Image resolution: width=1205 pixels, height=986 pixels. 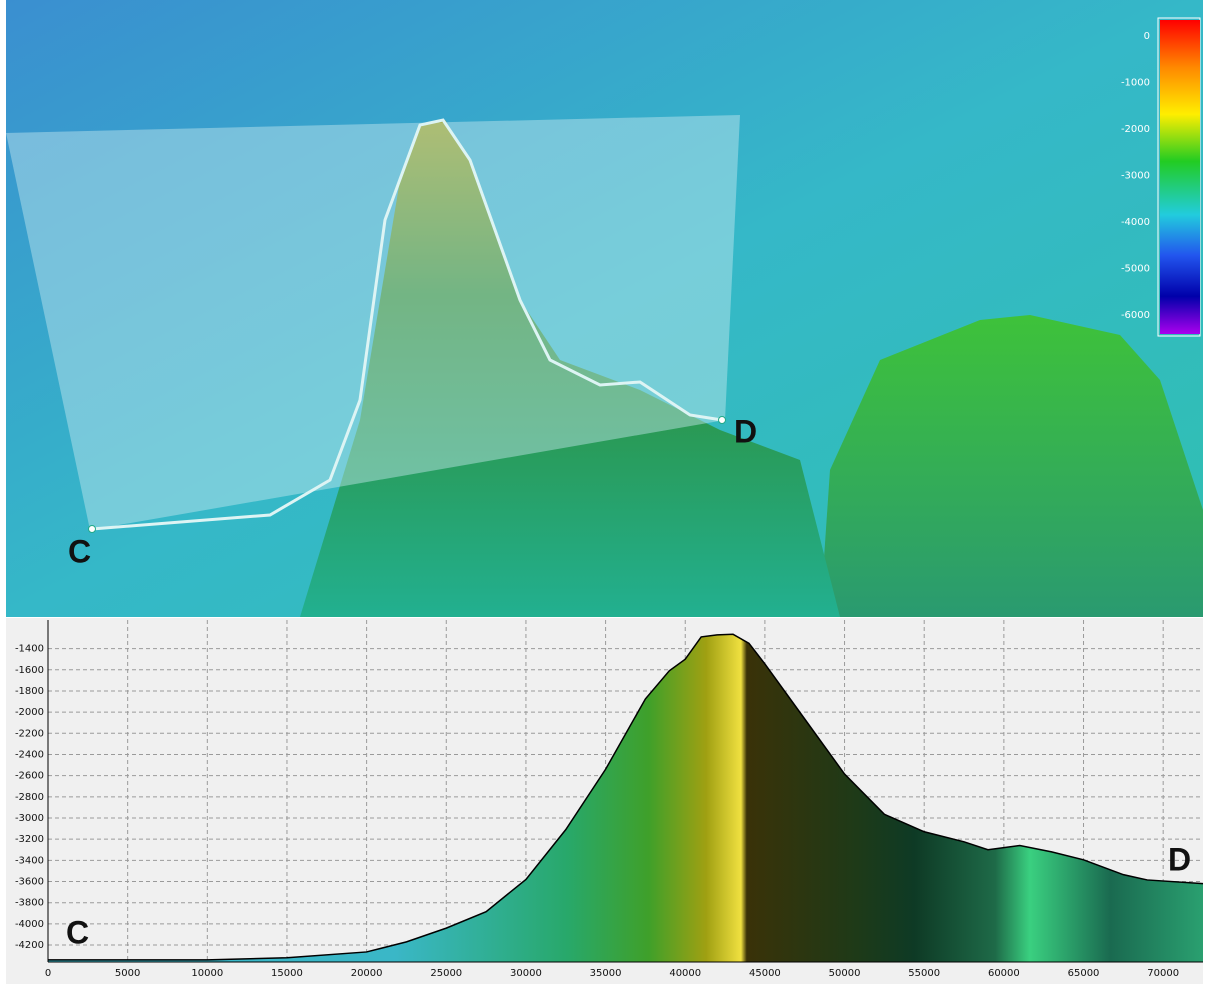 I want to click on x-tick-label: 5000, so click(x=127, y=973).